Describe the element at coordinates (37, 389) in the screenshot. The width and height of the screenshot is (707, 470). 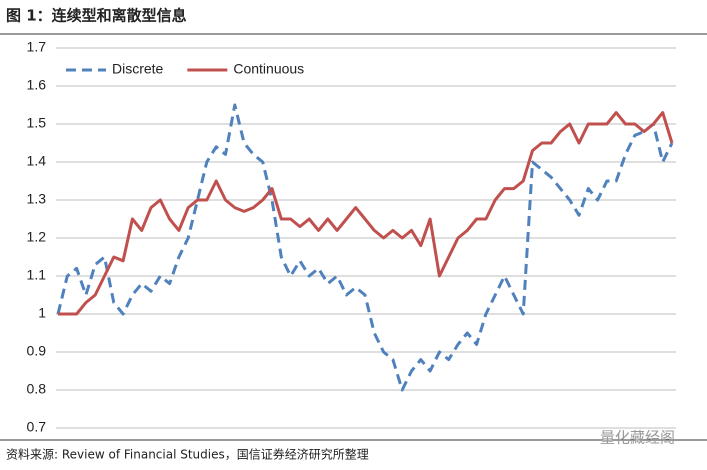
I see `y-tick-label: 0.8` at that location.